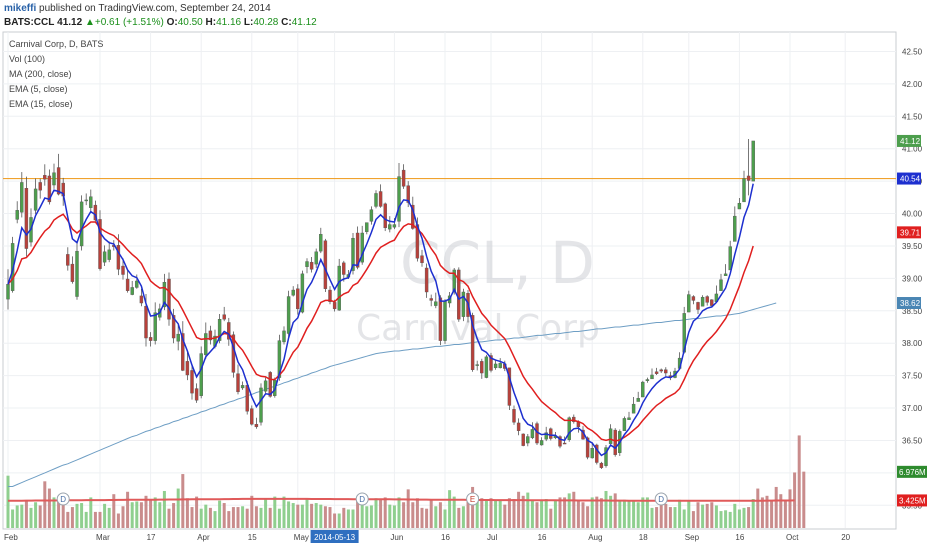 The image size is (932, 550). What do you see at coordinates (27, 59) in the screenshot?
I see `legend-vol: Vol (100)` at bounding box center [27, 59].